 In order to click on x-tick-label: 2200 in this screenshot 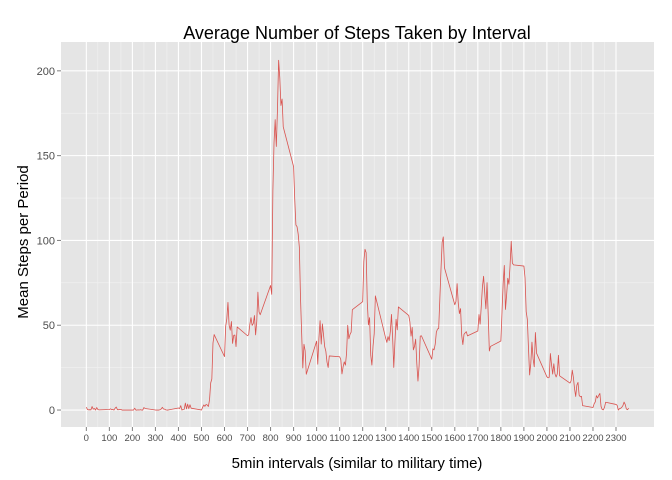, I will do `click(592, 438)`.